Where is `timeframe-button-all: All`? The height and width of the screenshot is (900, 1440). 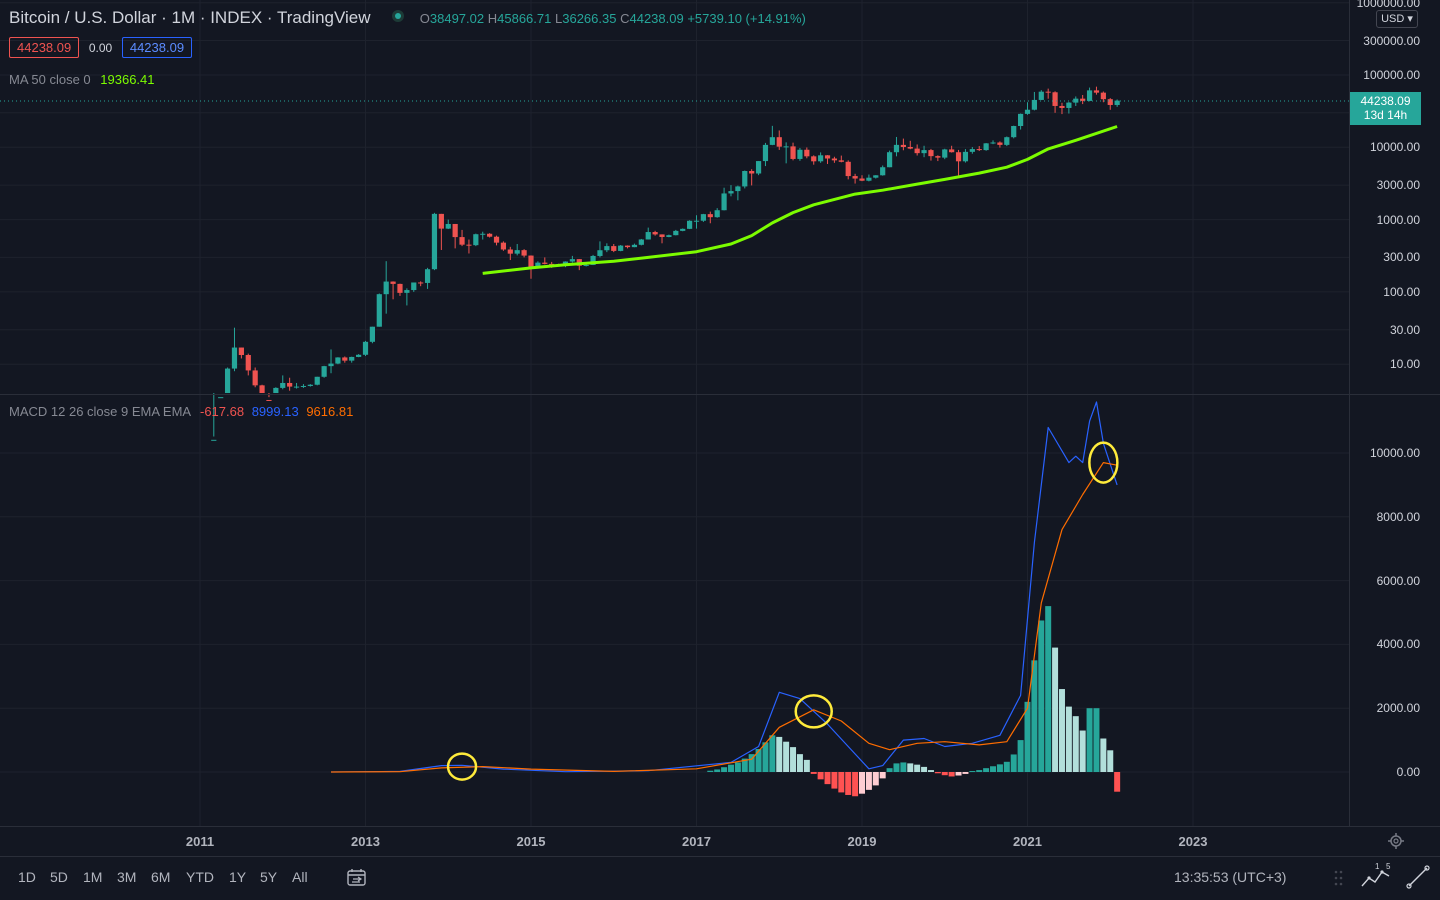 timeframe-button-all: All is located at coordinates (300, 877).